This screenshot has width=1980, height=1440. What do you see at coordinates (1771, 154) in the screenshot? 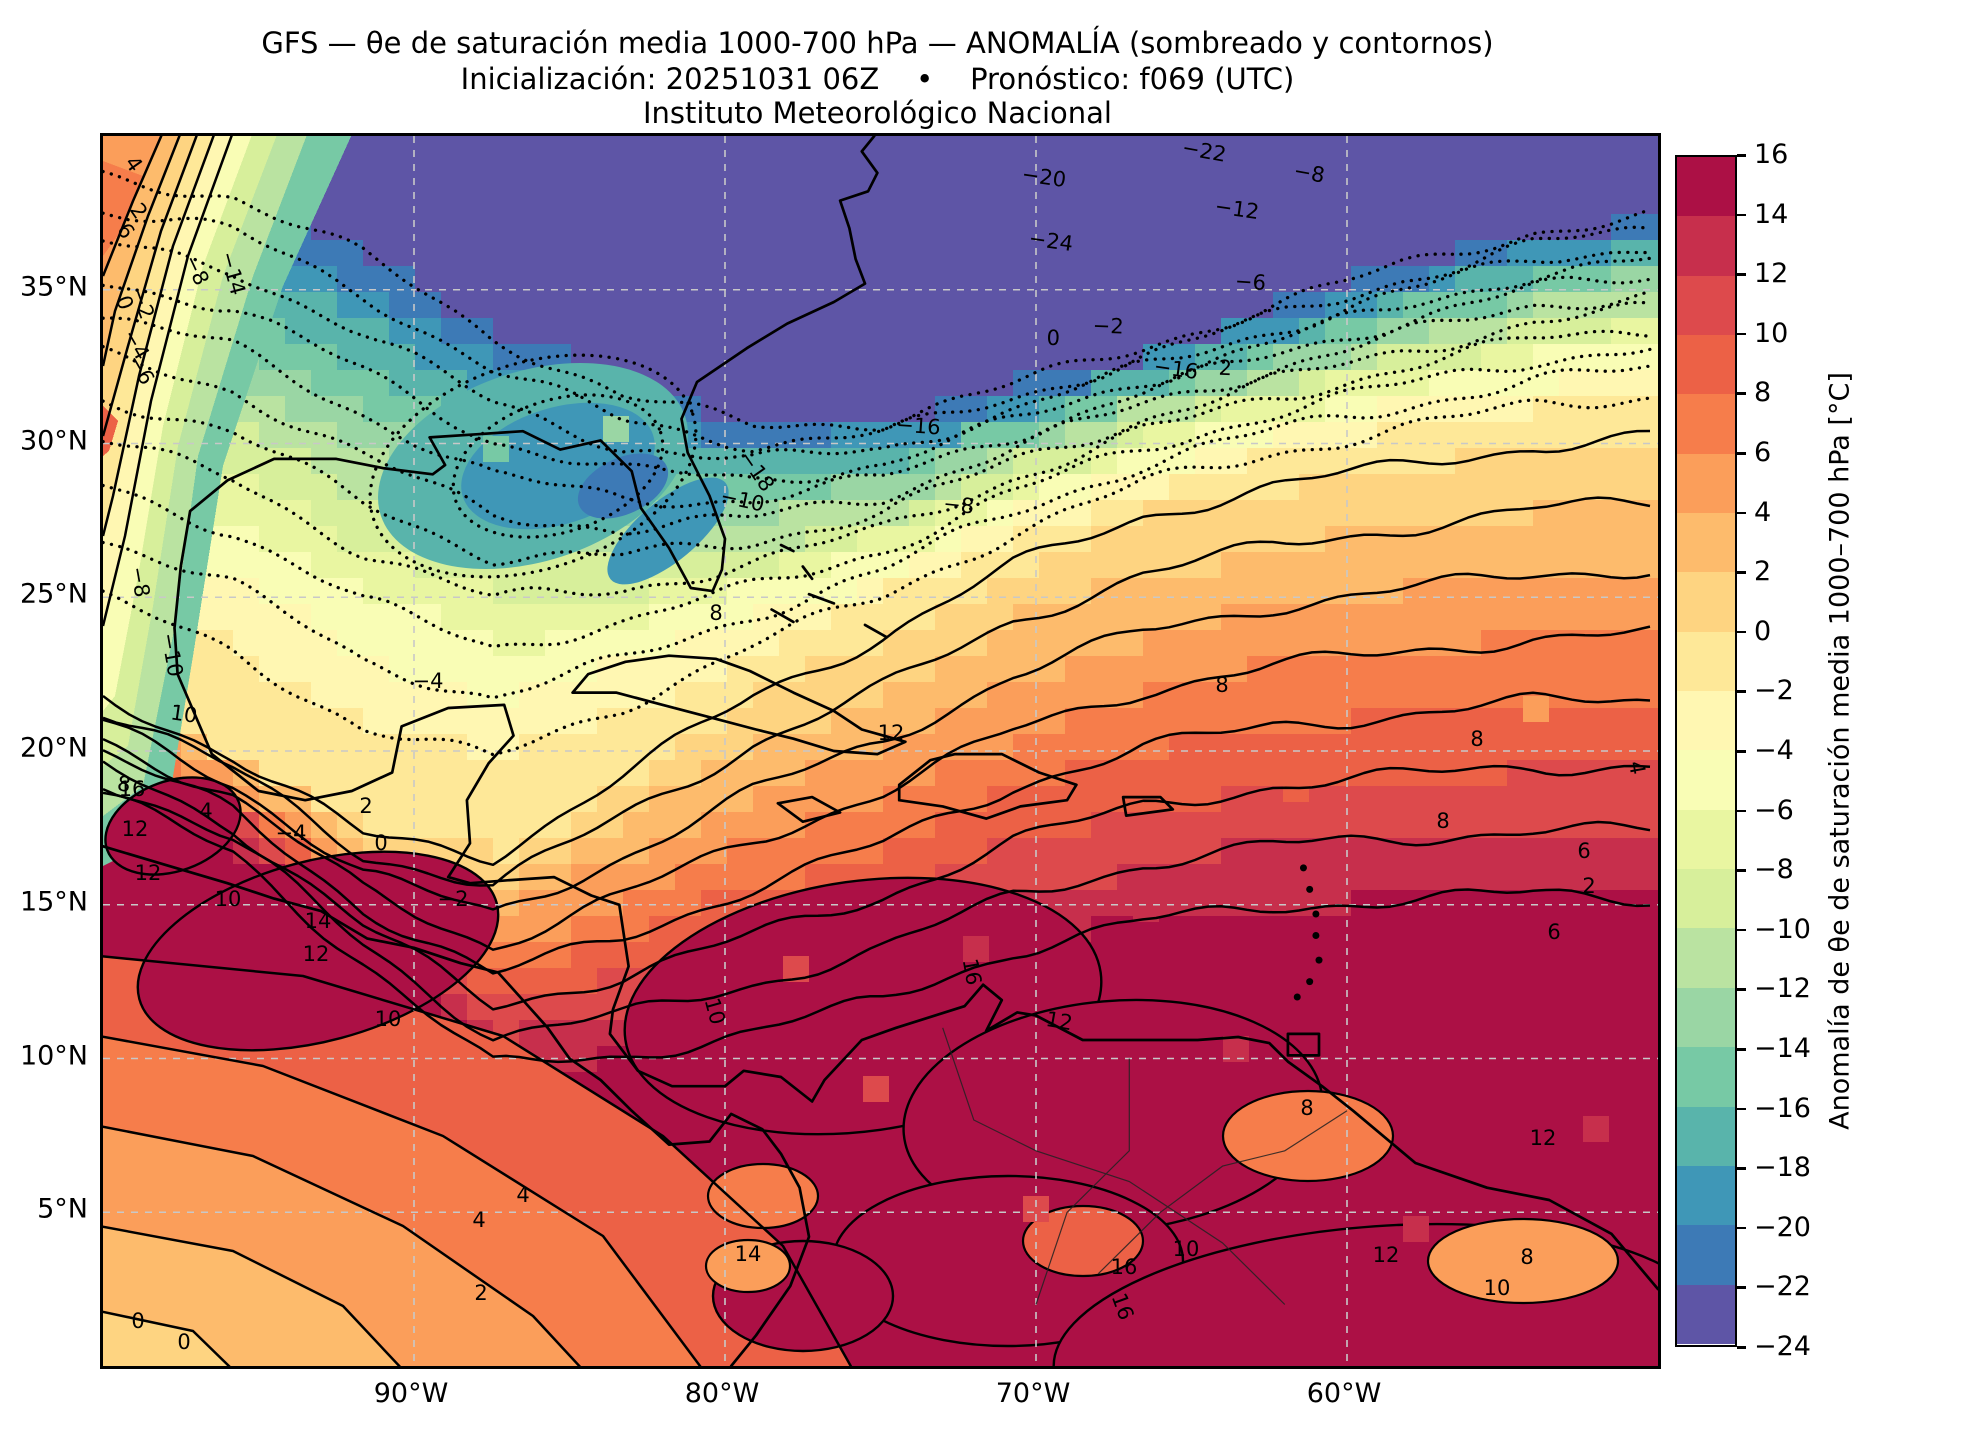
I see `colorbar-tick-label: 16` at bounding box center [1771, 154].